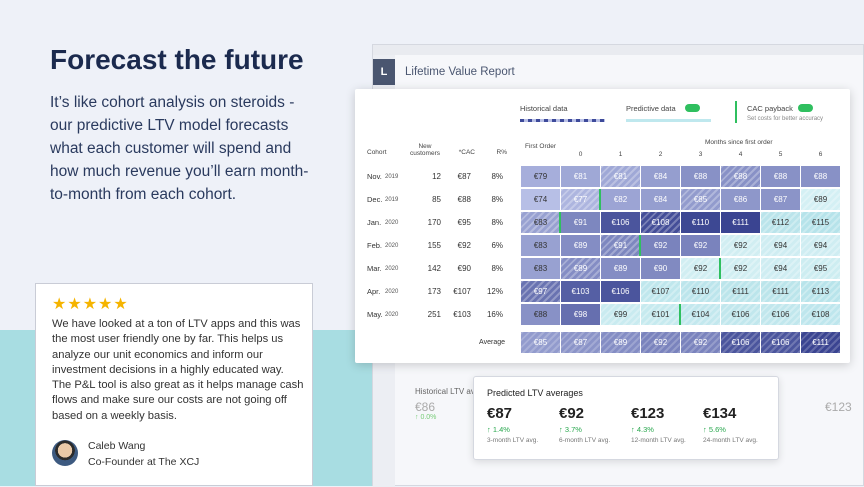 The height and width of the screenshot is (487, 864). I want to click on table-cell: €91, so click(620, 245).